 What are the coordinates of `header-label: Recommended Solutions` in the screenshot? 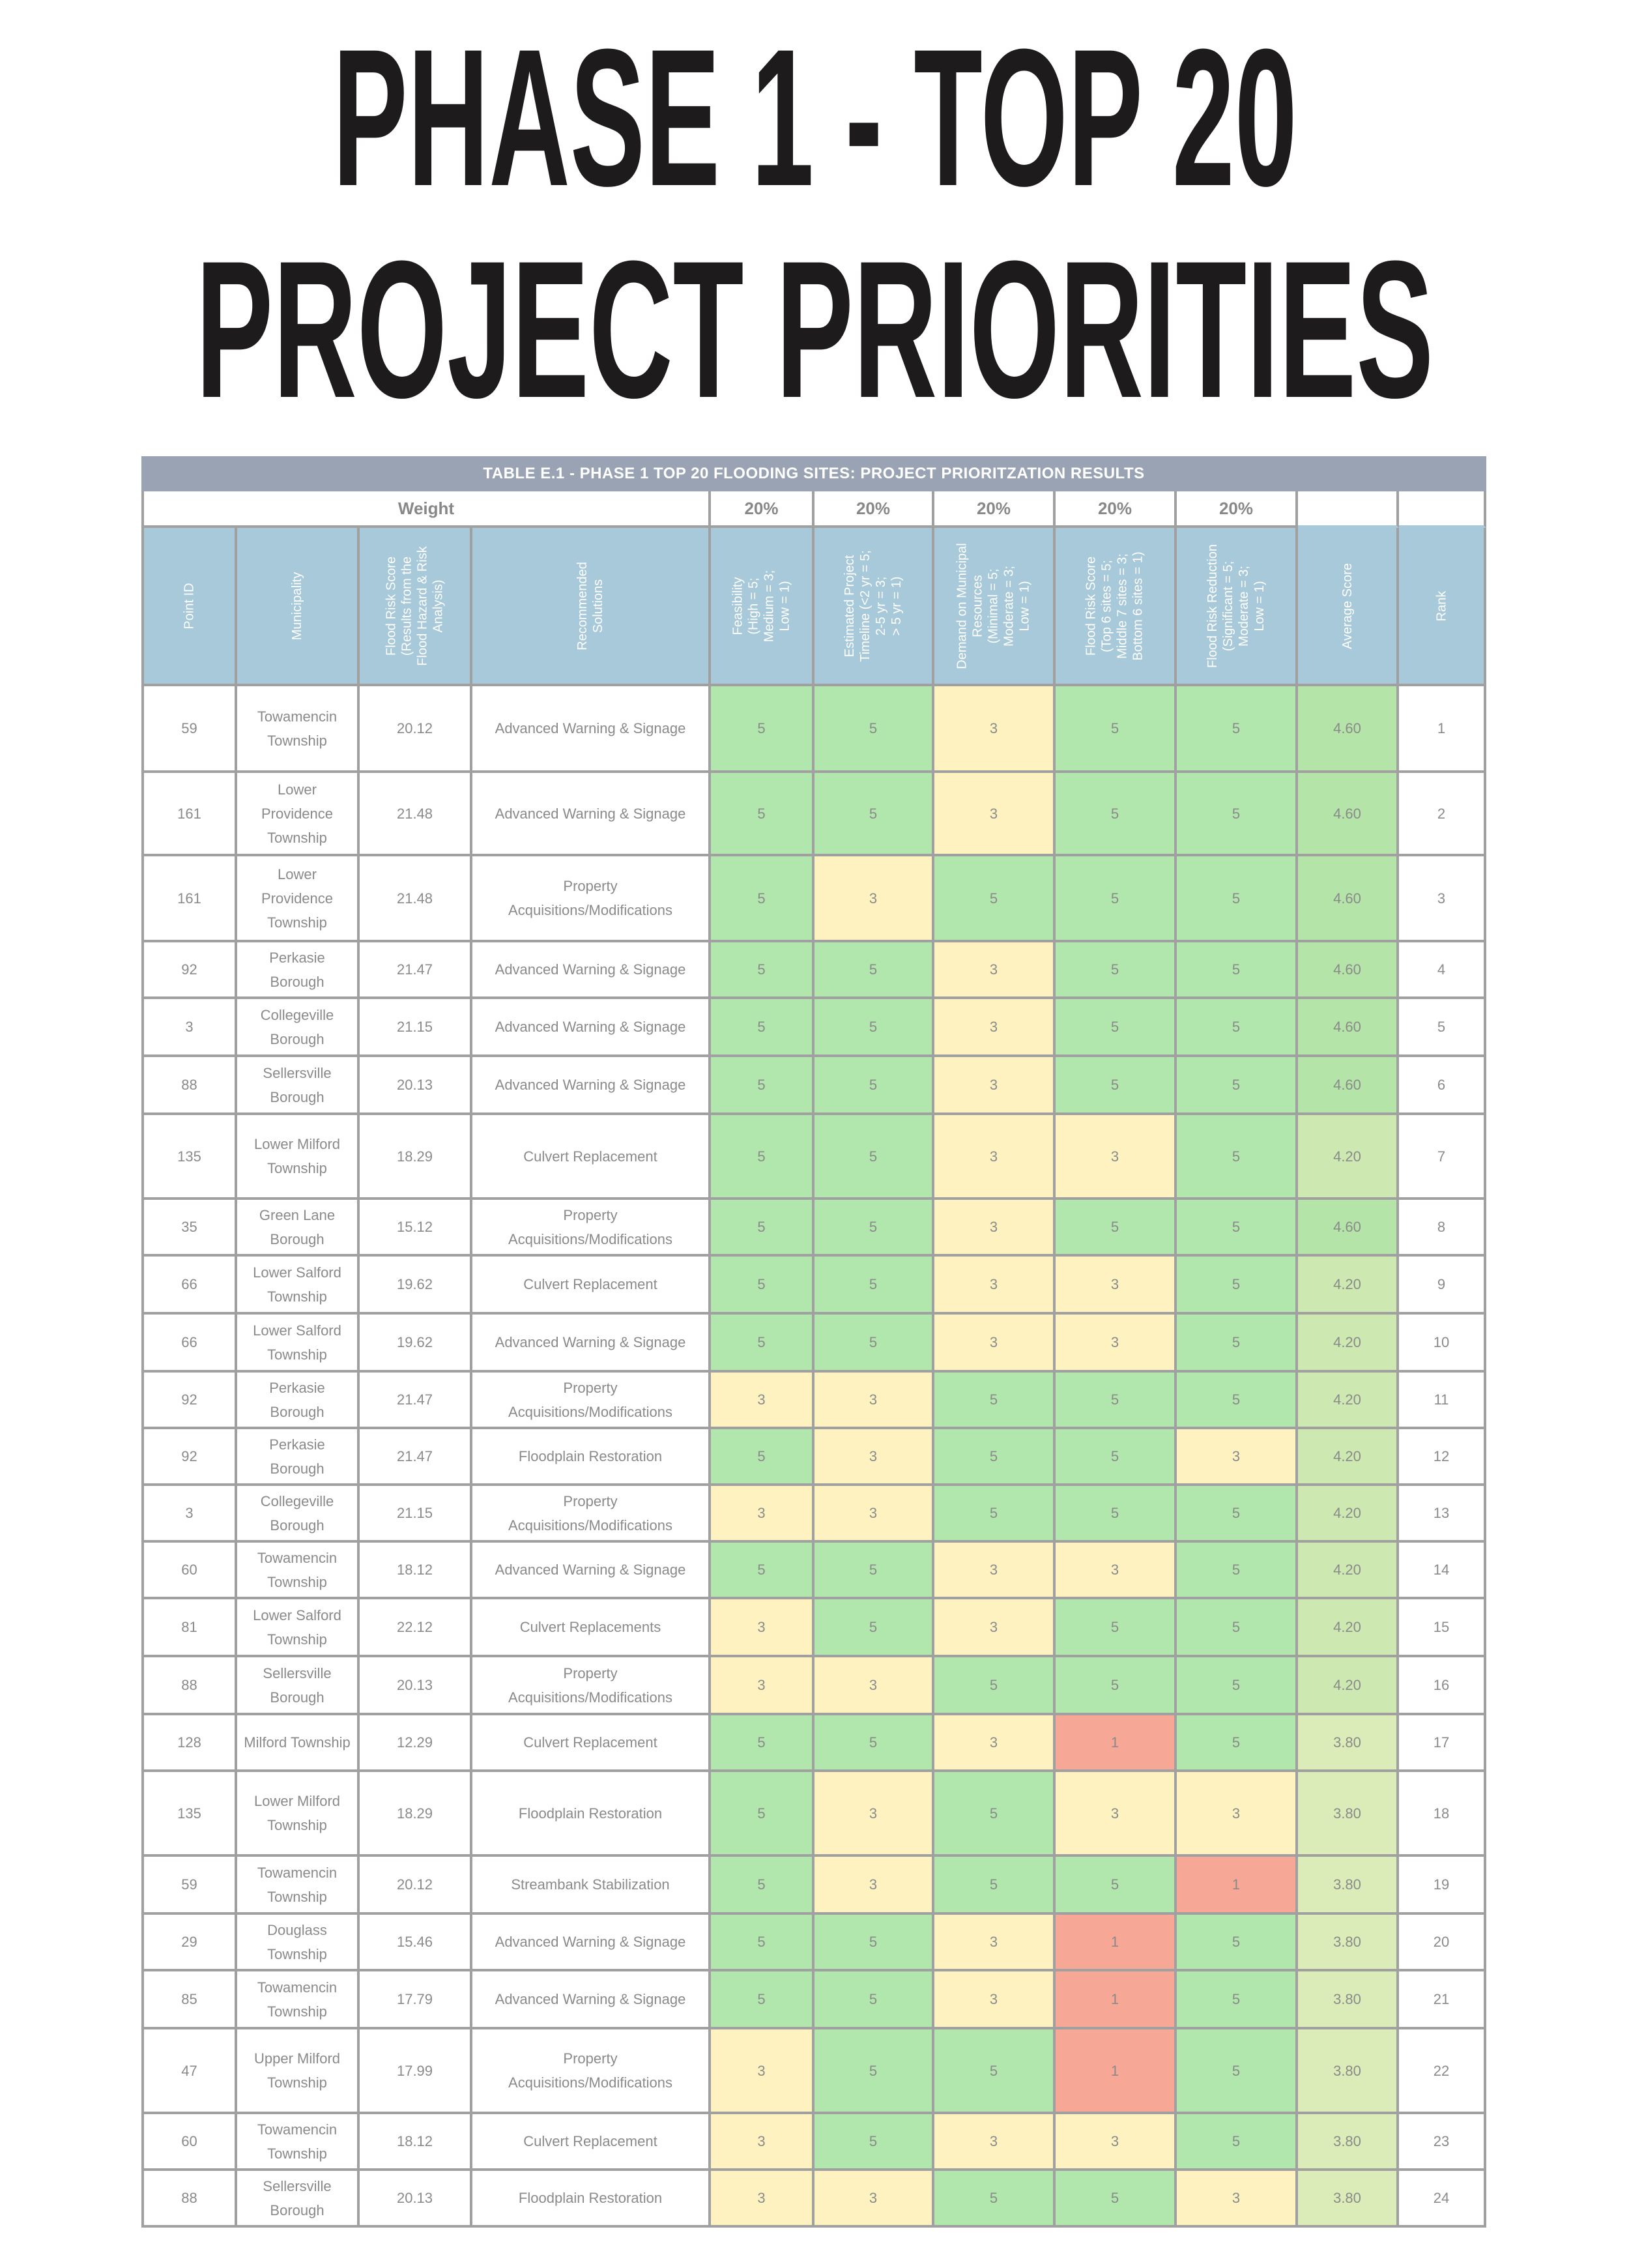 It's located at (590, 605).